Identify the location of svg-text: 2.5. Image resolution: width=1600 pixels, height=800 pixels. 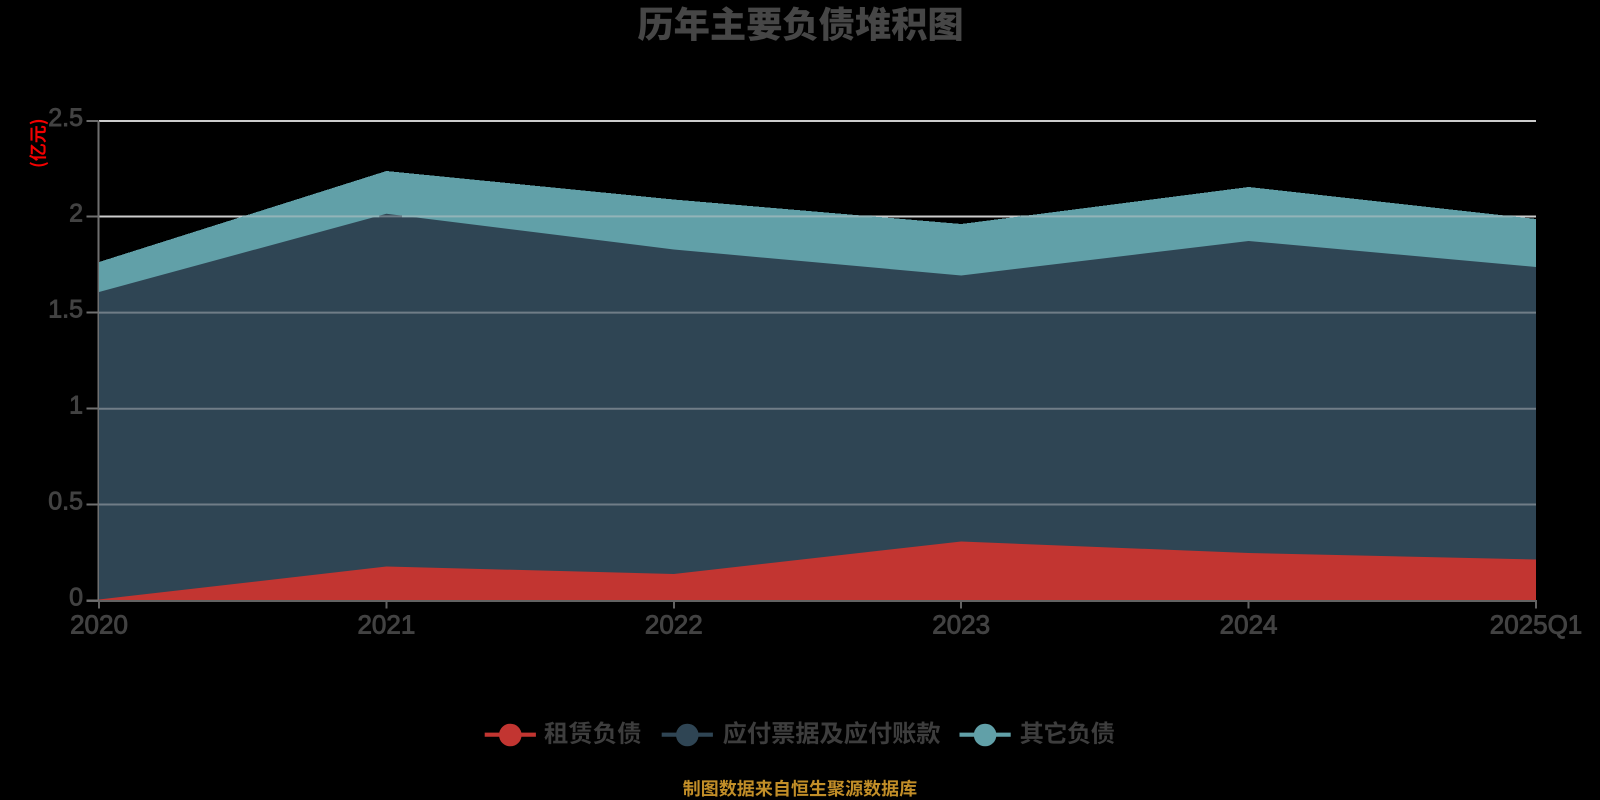
(65, 118).